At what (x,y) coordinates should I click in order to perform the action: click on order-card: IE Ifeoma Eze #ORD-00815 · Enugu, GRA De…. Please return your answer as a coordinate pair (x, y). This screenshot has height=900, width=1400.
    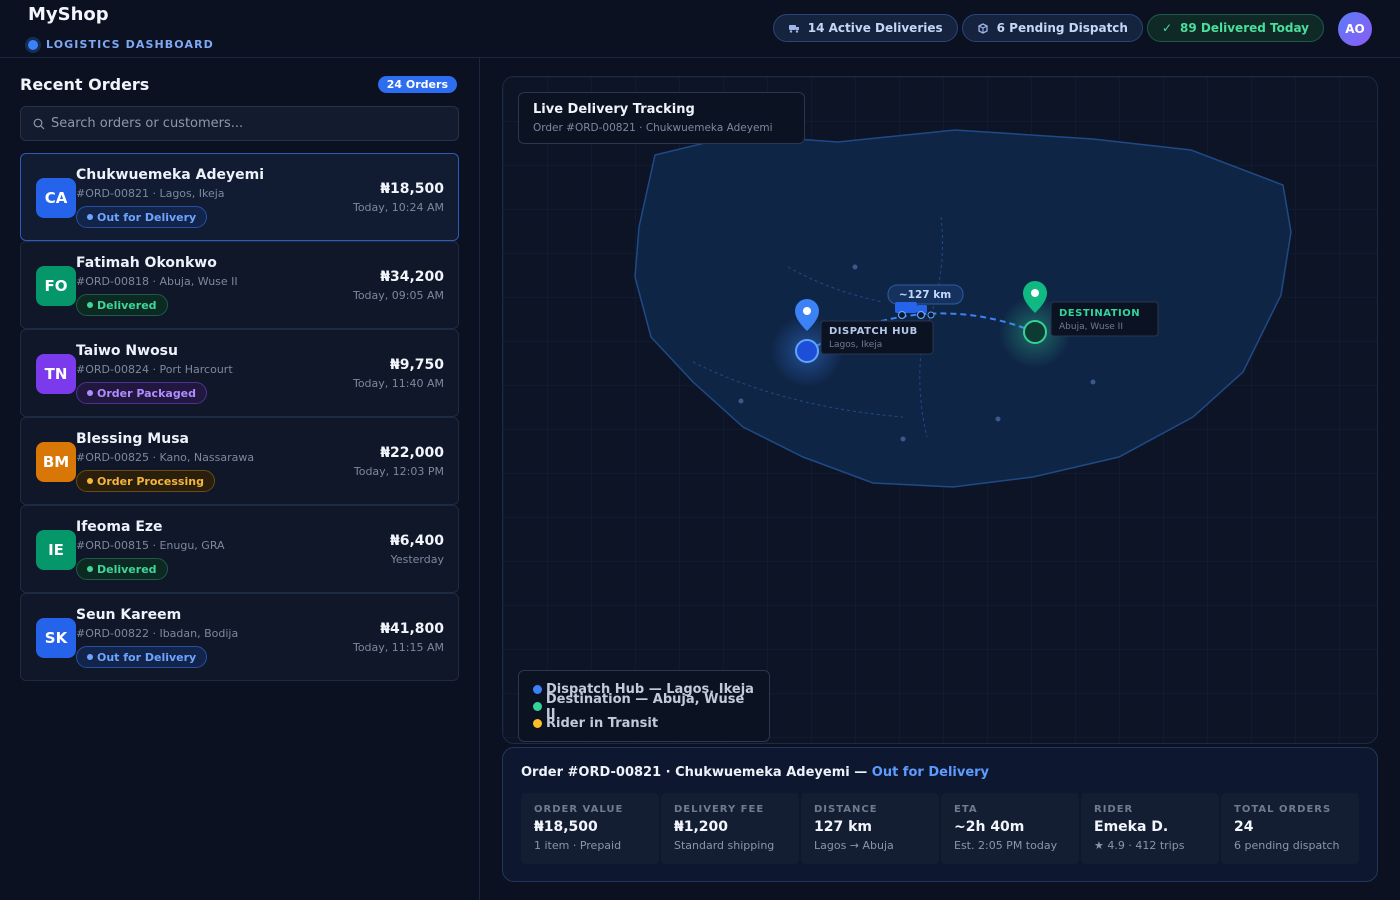
    Looking at the image, I should click on (239, 549).